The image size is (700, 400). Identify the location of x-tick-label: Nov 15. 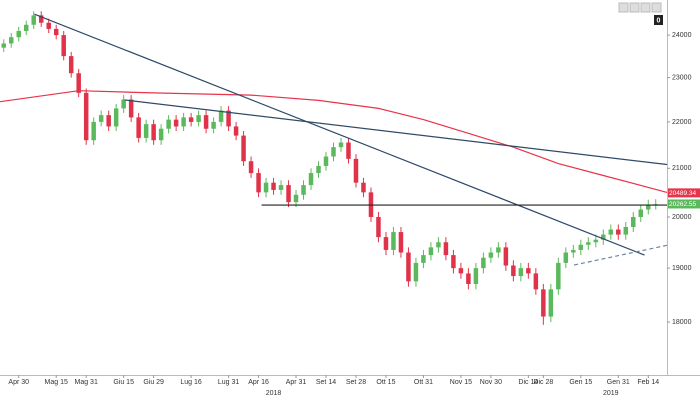
(461, 382).